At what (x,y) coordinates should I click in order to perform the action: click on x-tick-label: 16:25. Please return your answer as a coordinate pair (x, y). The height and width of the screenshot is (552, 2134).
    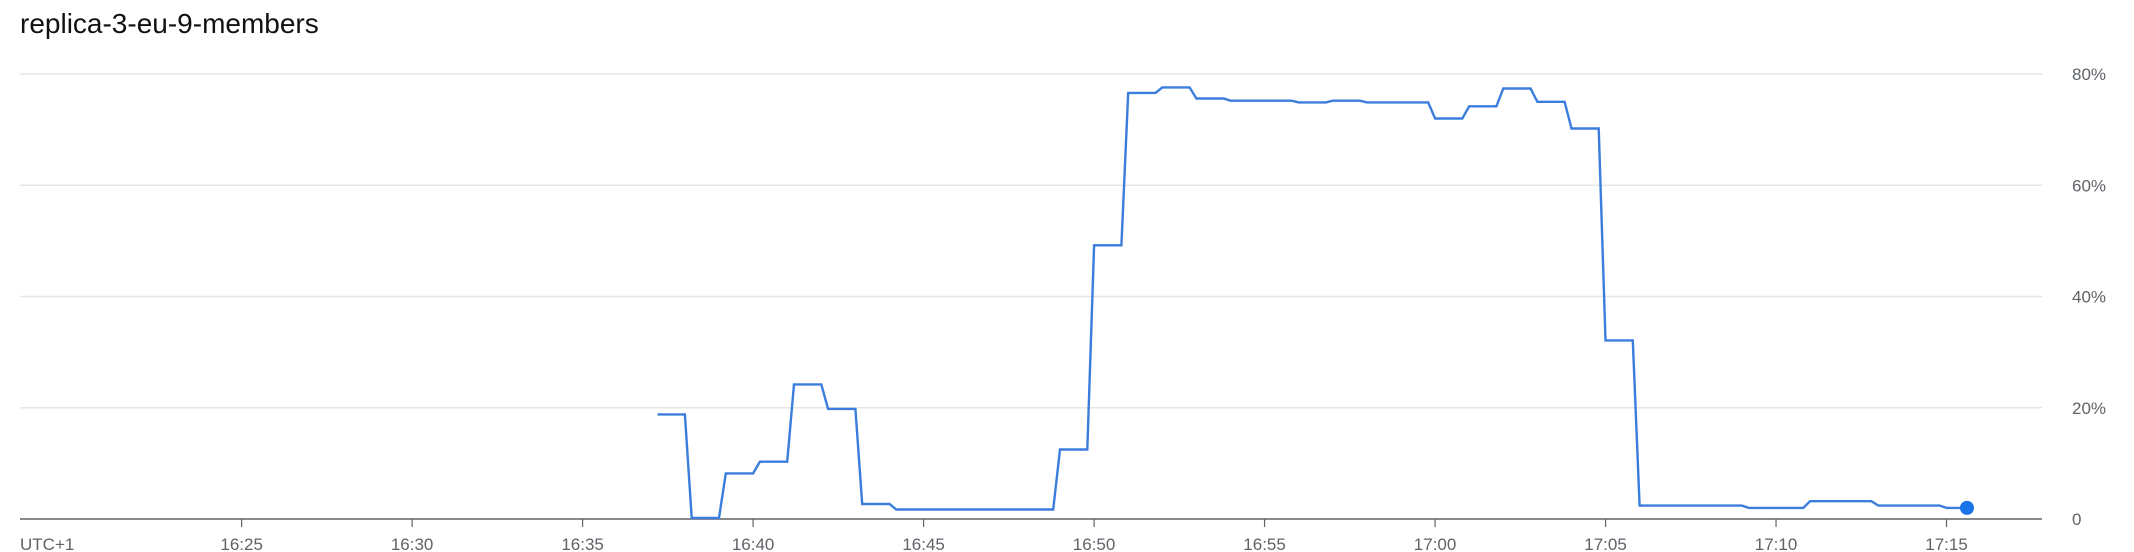
    Looking at the image, I should click on (241, 543).